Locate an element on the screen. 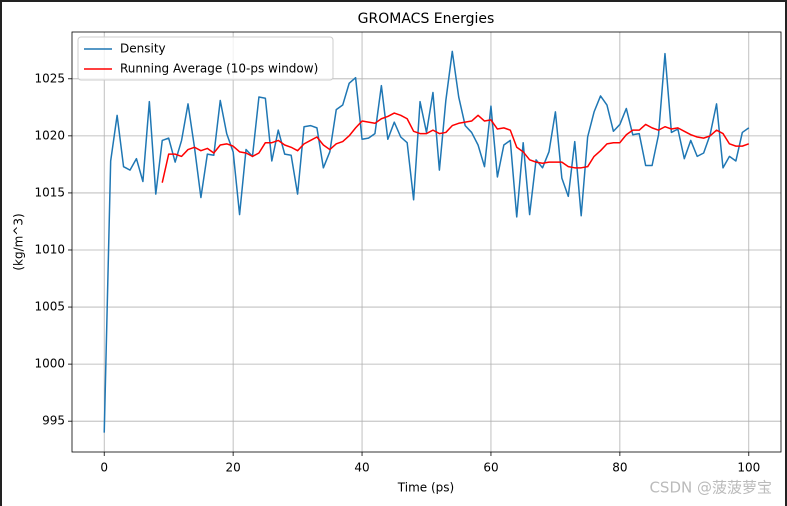  y-tick-label: 1005 is located at coordinates (49, 307).